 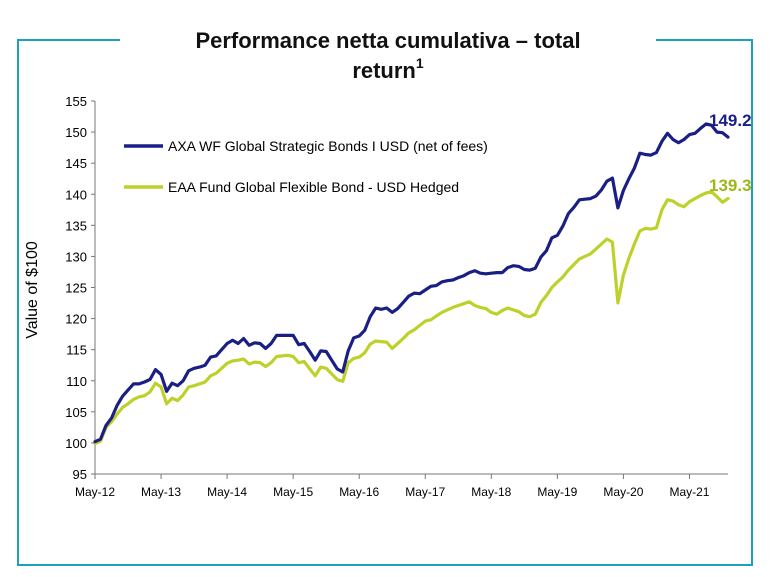 What do you see at coordinates (388, 40) in the screenshot?
I see `chart-title-line-1: Performance netta cumulativa – total` at bounding box center [388, 40].